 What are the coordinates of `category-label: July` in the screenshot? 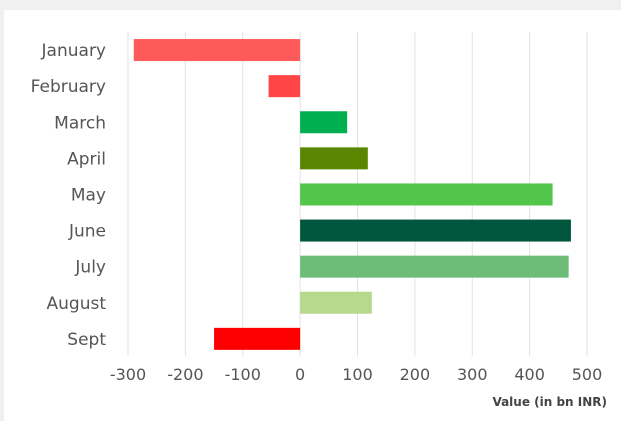 It's located at (90, 268).